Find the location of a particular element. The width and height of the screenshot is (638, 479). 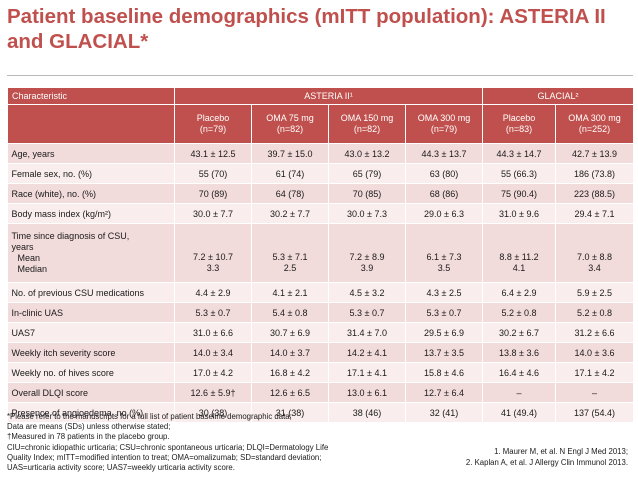

cell: 5.3 ± 7.1 2.5 is located at coordinates (290, 253).